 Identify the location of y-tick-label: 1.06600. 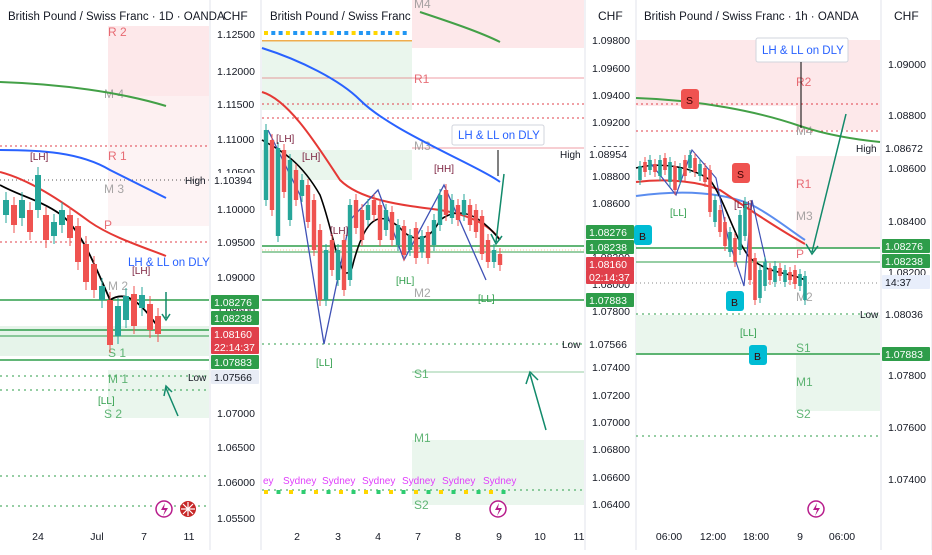
(611, 478).